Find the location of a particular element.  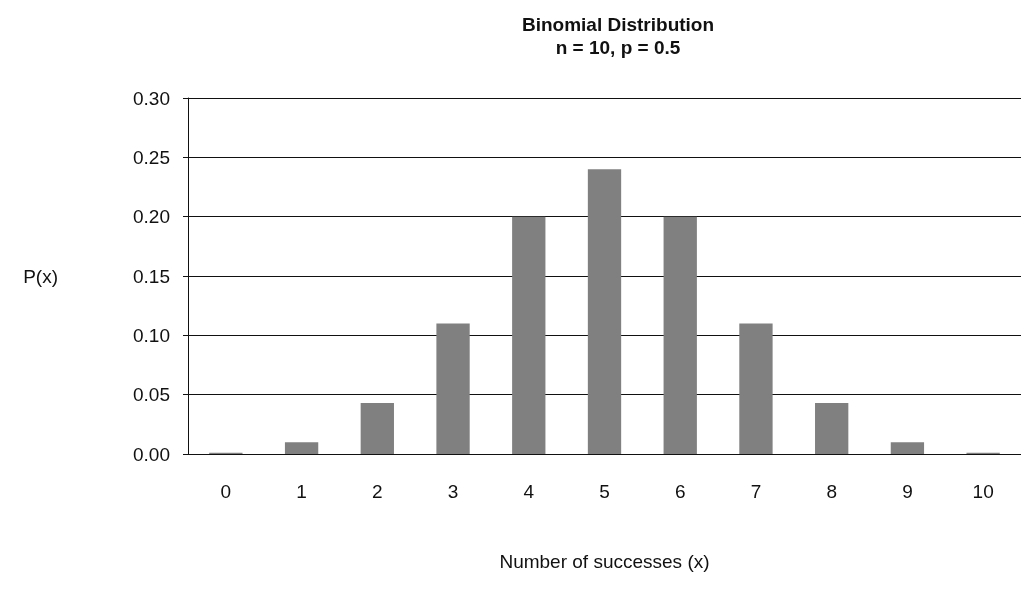

y-tick-label: 0.15 is located at coordinates (151, 276).